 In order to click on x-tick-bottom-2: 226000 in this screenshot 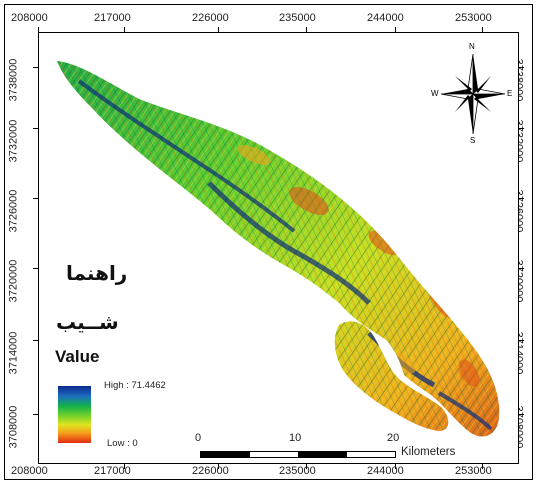, I will do `click(210, 471)`.